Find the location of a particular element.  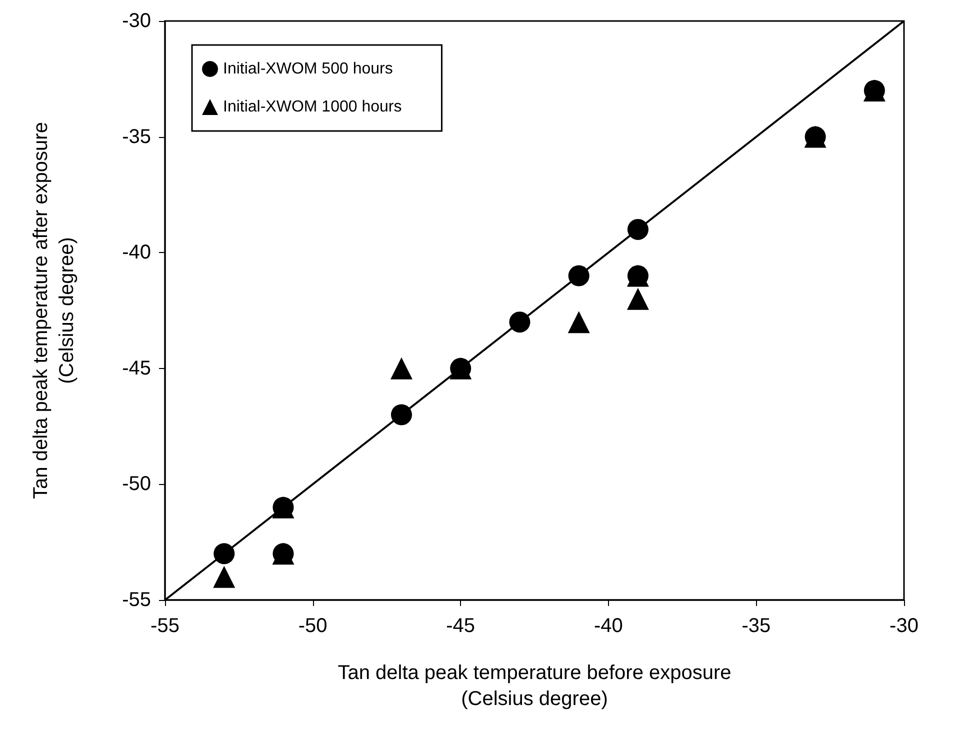

x-tick-label: -35 is located at coordinates (756, 626).